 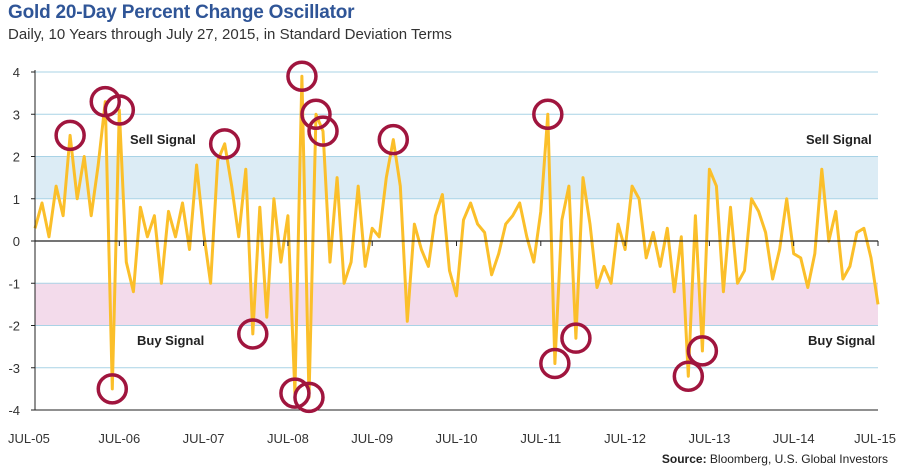 What do you see at coordinates (875, 438) in the screenshot?
I see `x-tick-label: JUL-15` at bounding box center [875, 438].